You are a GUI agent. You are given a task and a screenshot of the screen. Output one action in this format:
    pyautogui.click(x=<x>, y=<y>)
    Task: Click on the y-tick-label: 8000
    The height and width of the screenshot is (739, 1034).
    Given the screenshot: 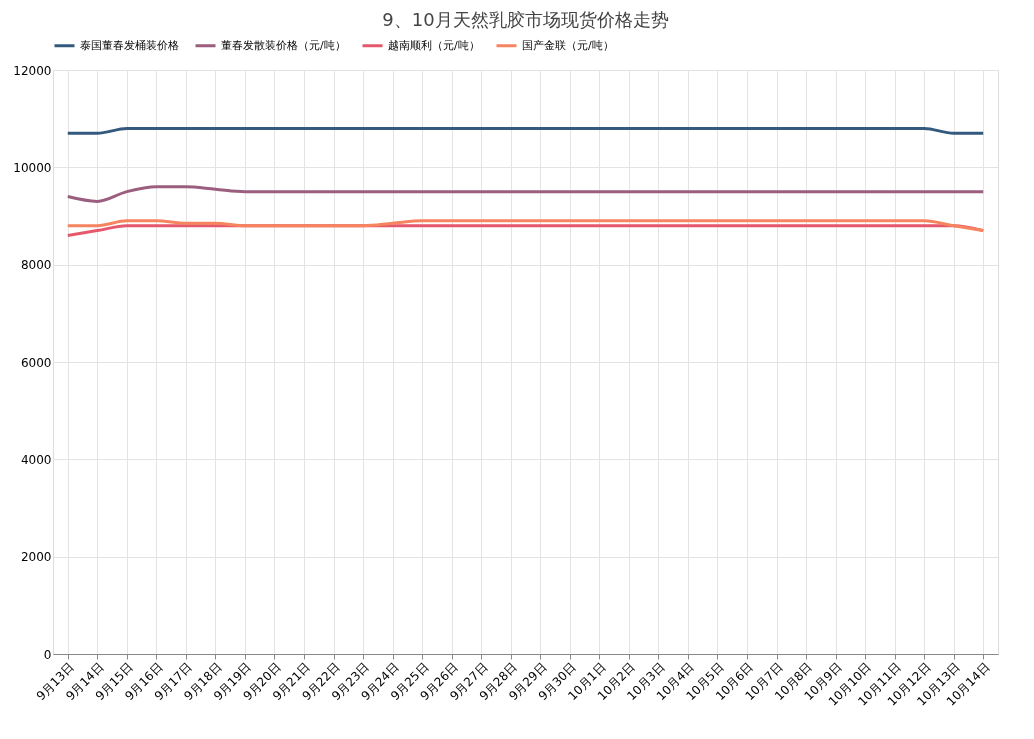 What is the action you would take?
    pyautogui.click(x=36, y=265)
    